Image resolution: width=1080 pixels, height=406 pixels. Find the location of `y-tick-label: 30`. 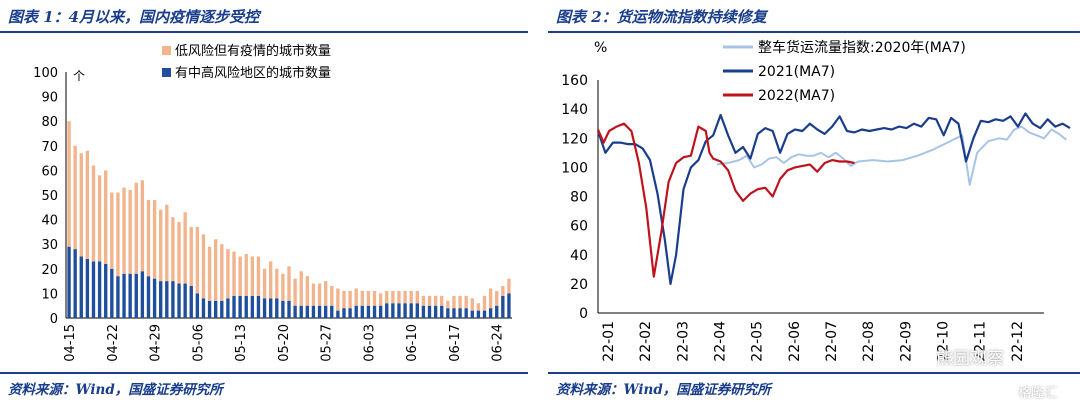

y-tick-label: 30 is located at coordinates (49, 245).